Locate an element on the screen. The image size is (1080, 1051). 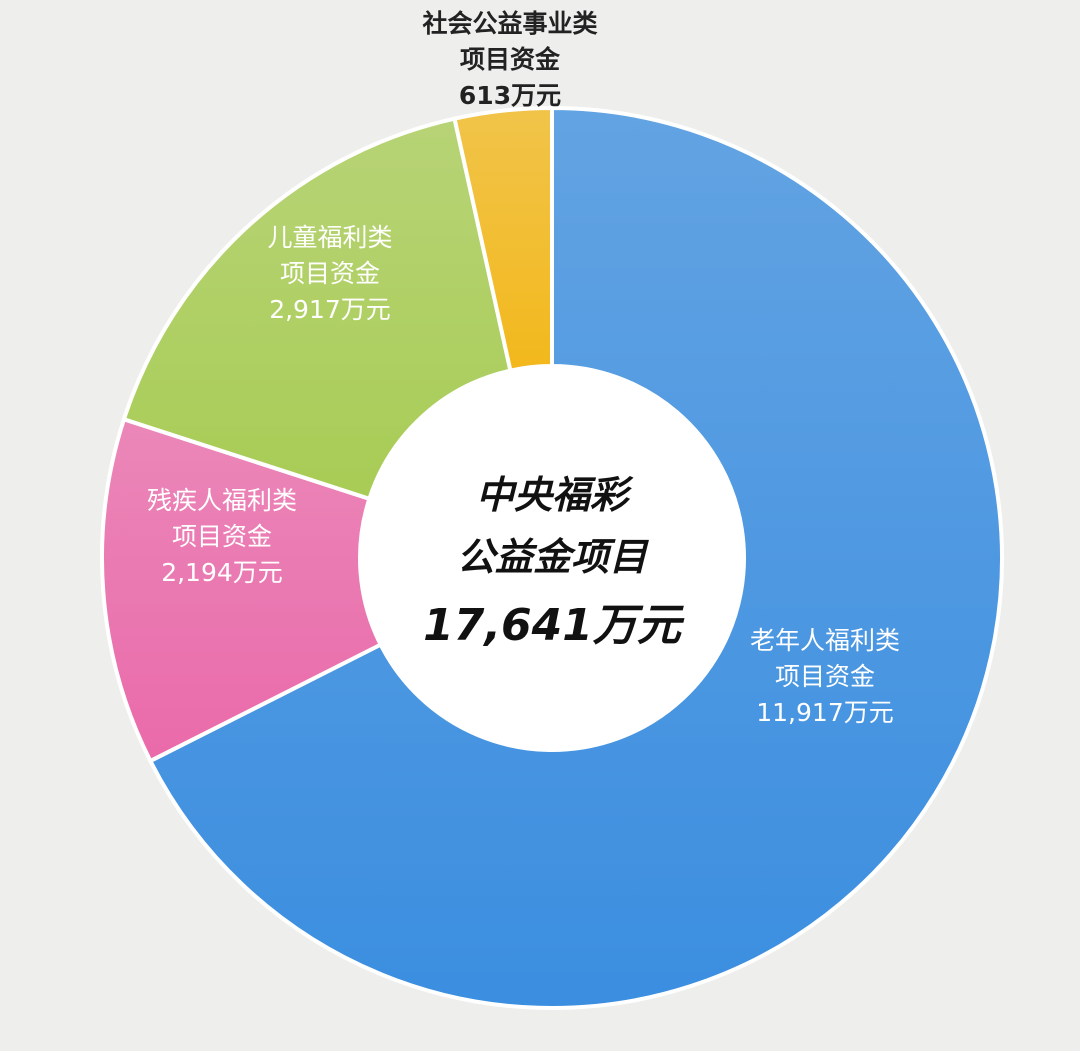
slice-value-label: 2,917万元 is located at coordinates (330, 309).